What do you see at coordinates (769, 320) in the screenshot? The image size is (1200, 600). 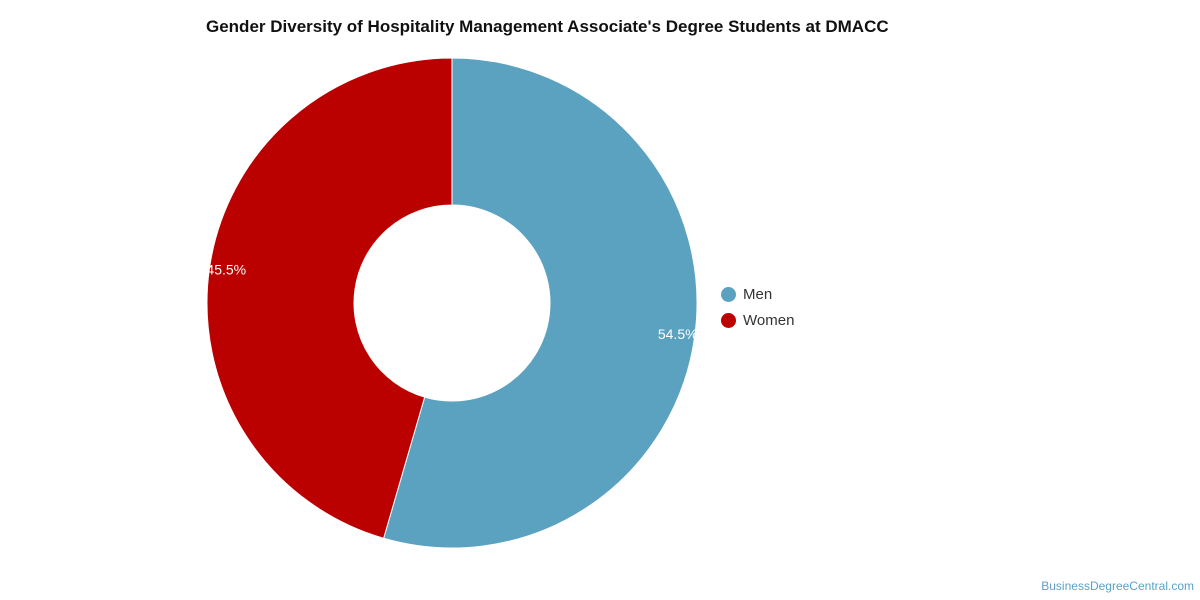 I see `legend-label-women: Women` at bounding box center [769, 320].